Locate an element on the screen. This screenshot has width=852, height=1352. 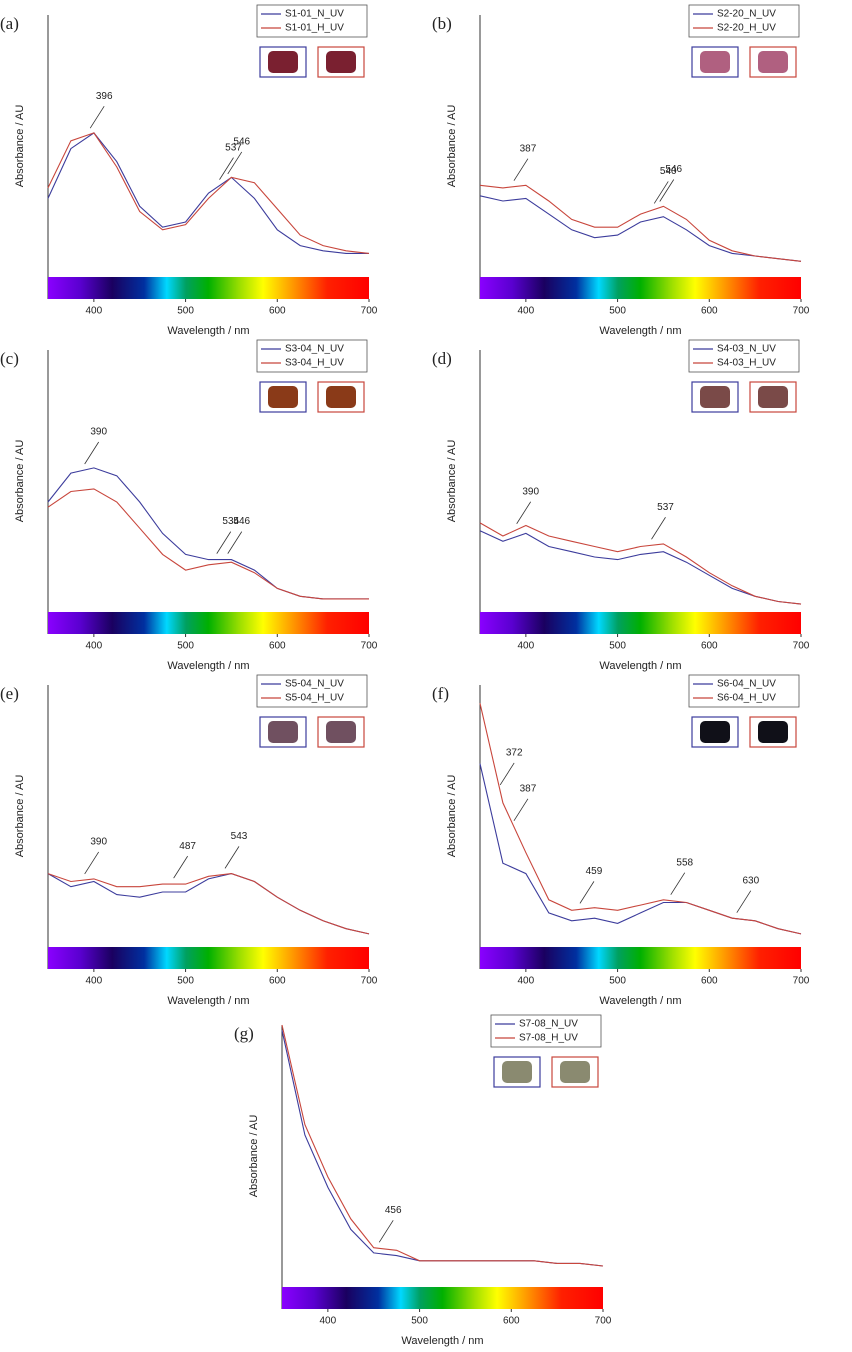
annotation: 459 is located at coordinates (594, 871).